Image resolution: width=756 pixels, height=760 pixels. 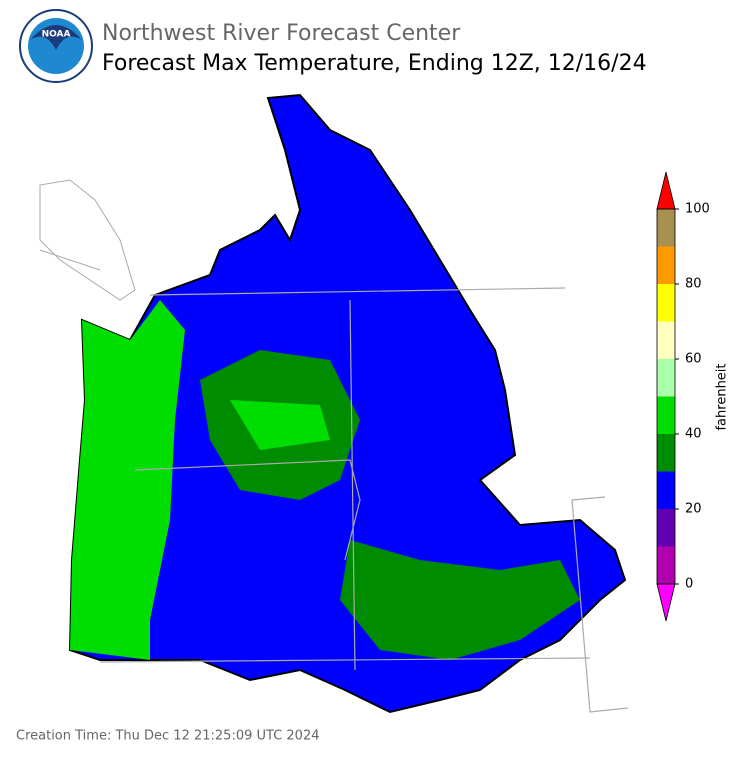 I want to click on colorbar-tick-label: 60, so click(x=693, y=359).